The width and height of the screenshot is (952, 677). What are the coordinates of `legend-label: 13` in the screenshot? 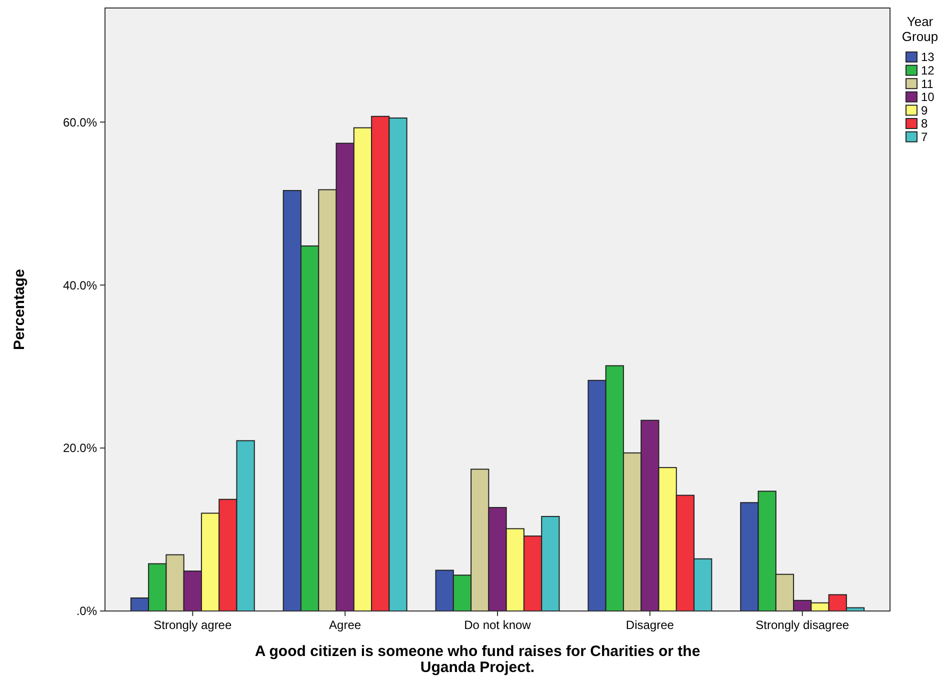 It's located at (928, 57).